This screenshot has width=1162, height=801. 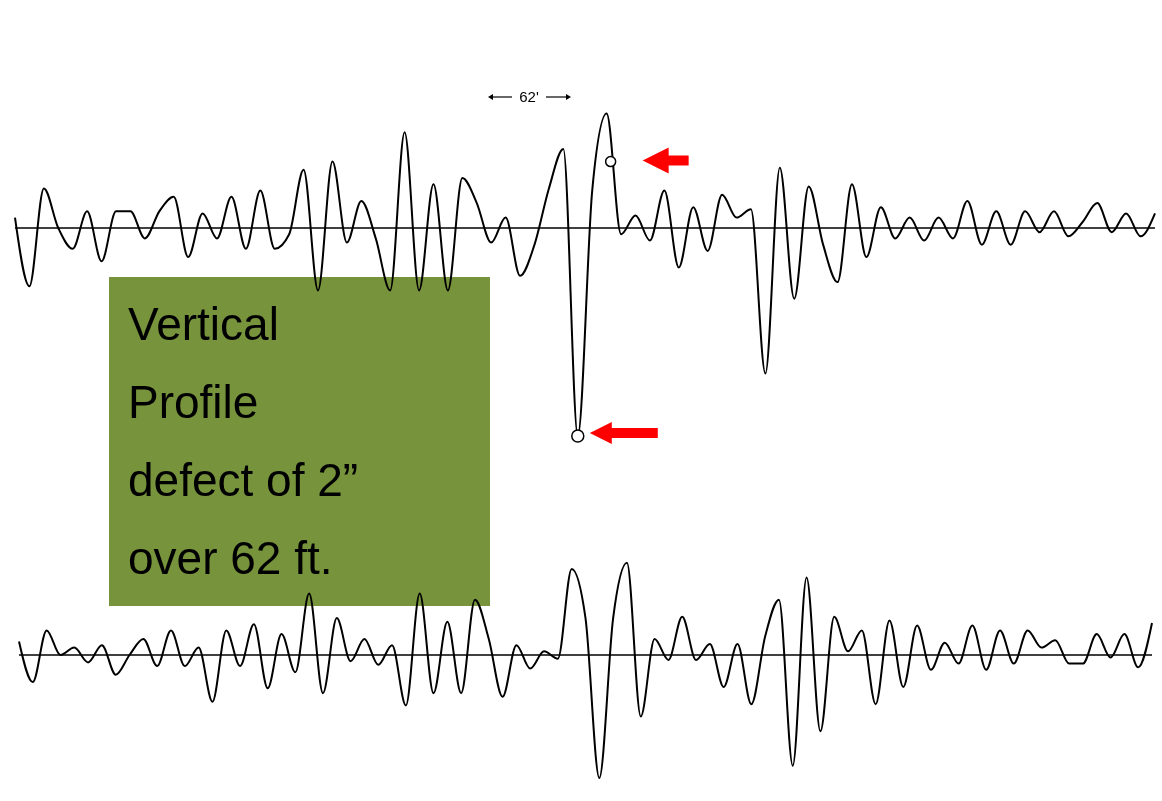 What do you see at coordinates (243, 441) in the screenshot?
I see `annotation: Vertical Profile defect of 2” over 62 ft.` at bounding box center [243, 441].